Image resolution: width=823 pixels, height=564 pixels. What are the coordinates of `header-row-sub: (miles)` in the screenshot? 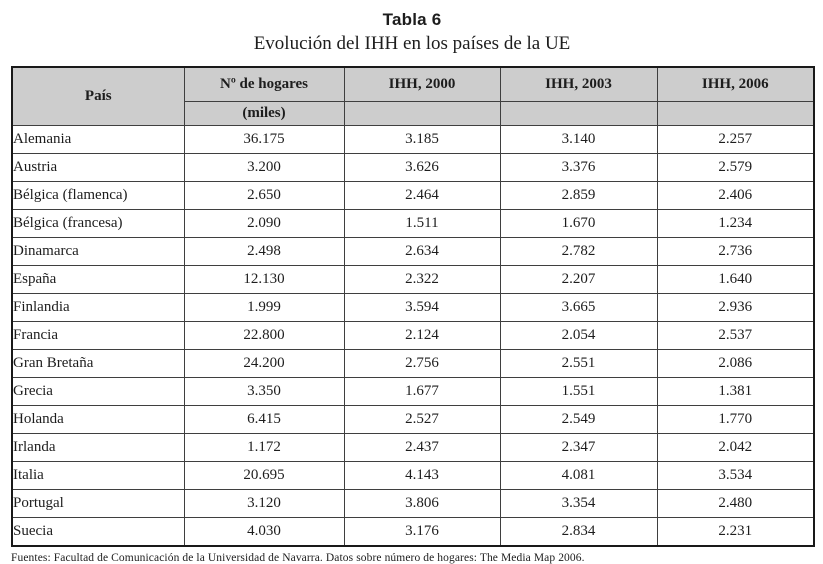 It's located at (413, 113).